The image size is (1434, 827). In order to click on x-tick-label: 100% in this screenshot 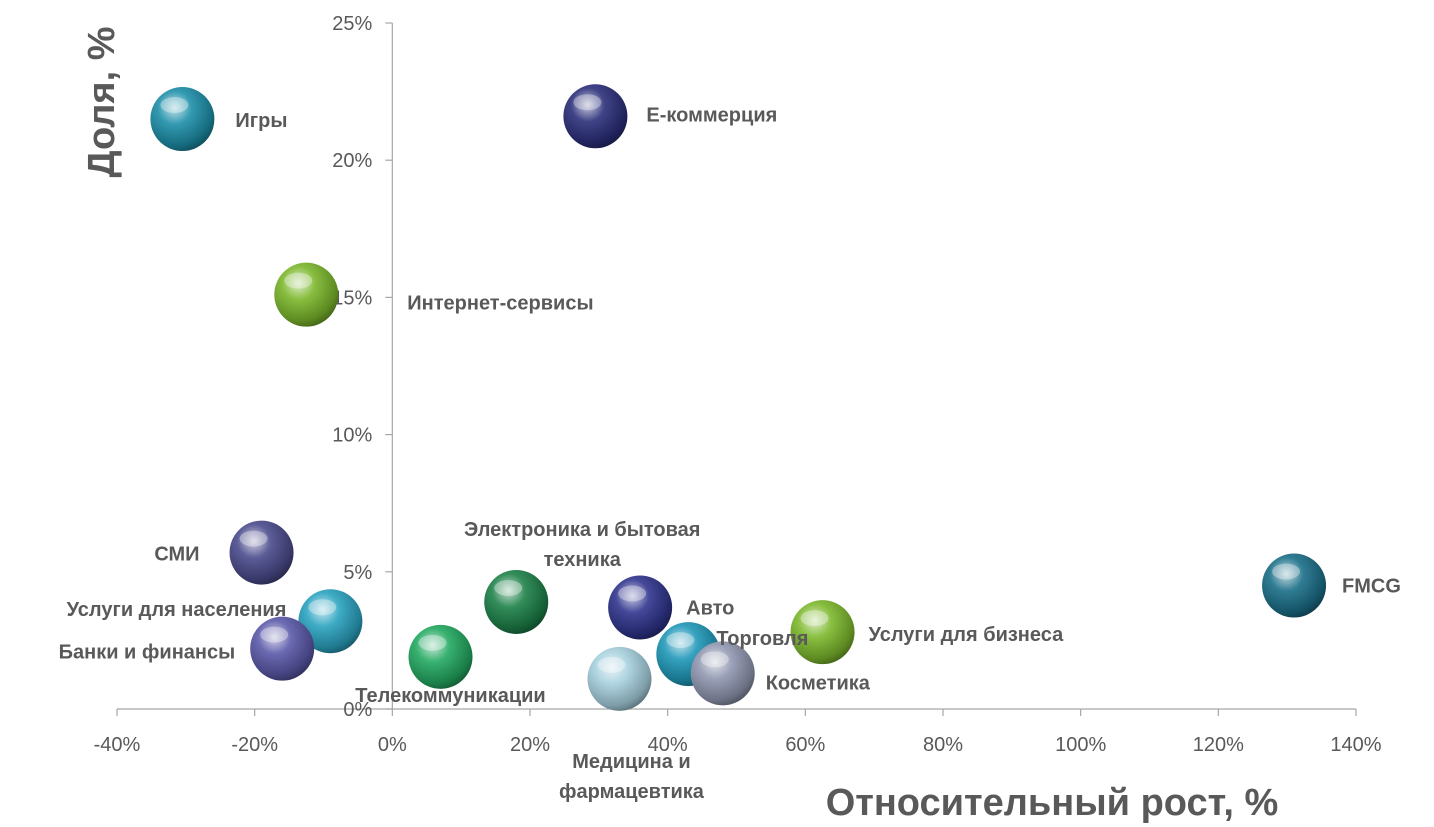, I will do `click(1080, 745)`.